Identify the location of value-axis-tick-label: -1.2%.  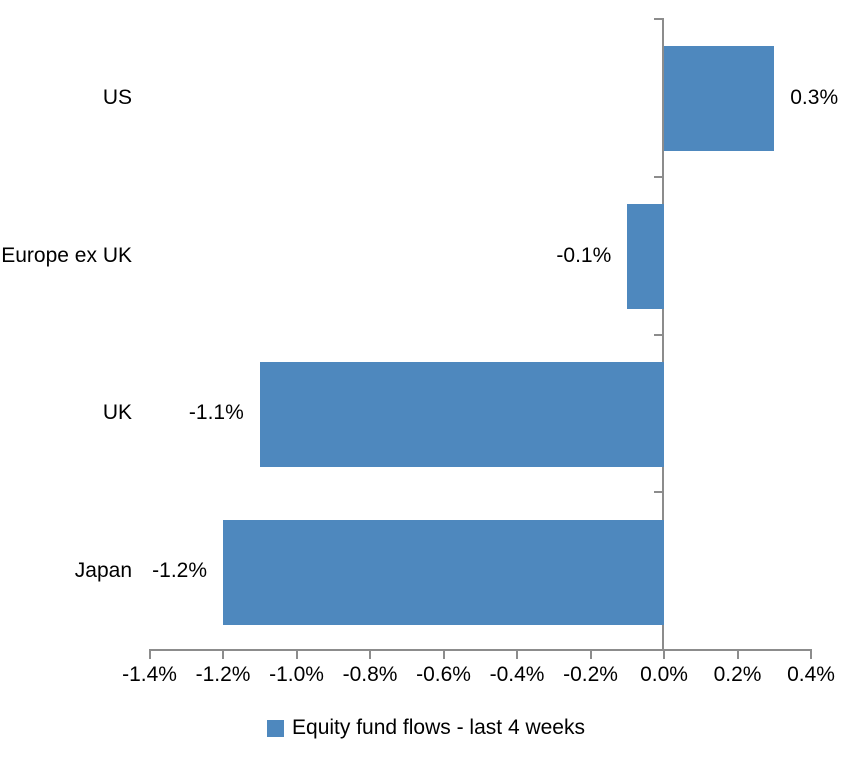
(223, 674).